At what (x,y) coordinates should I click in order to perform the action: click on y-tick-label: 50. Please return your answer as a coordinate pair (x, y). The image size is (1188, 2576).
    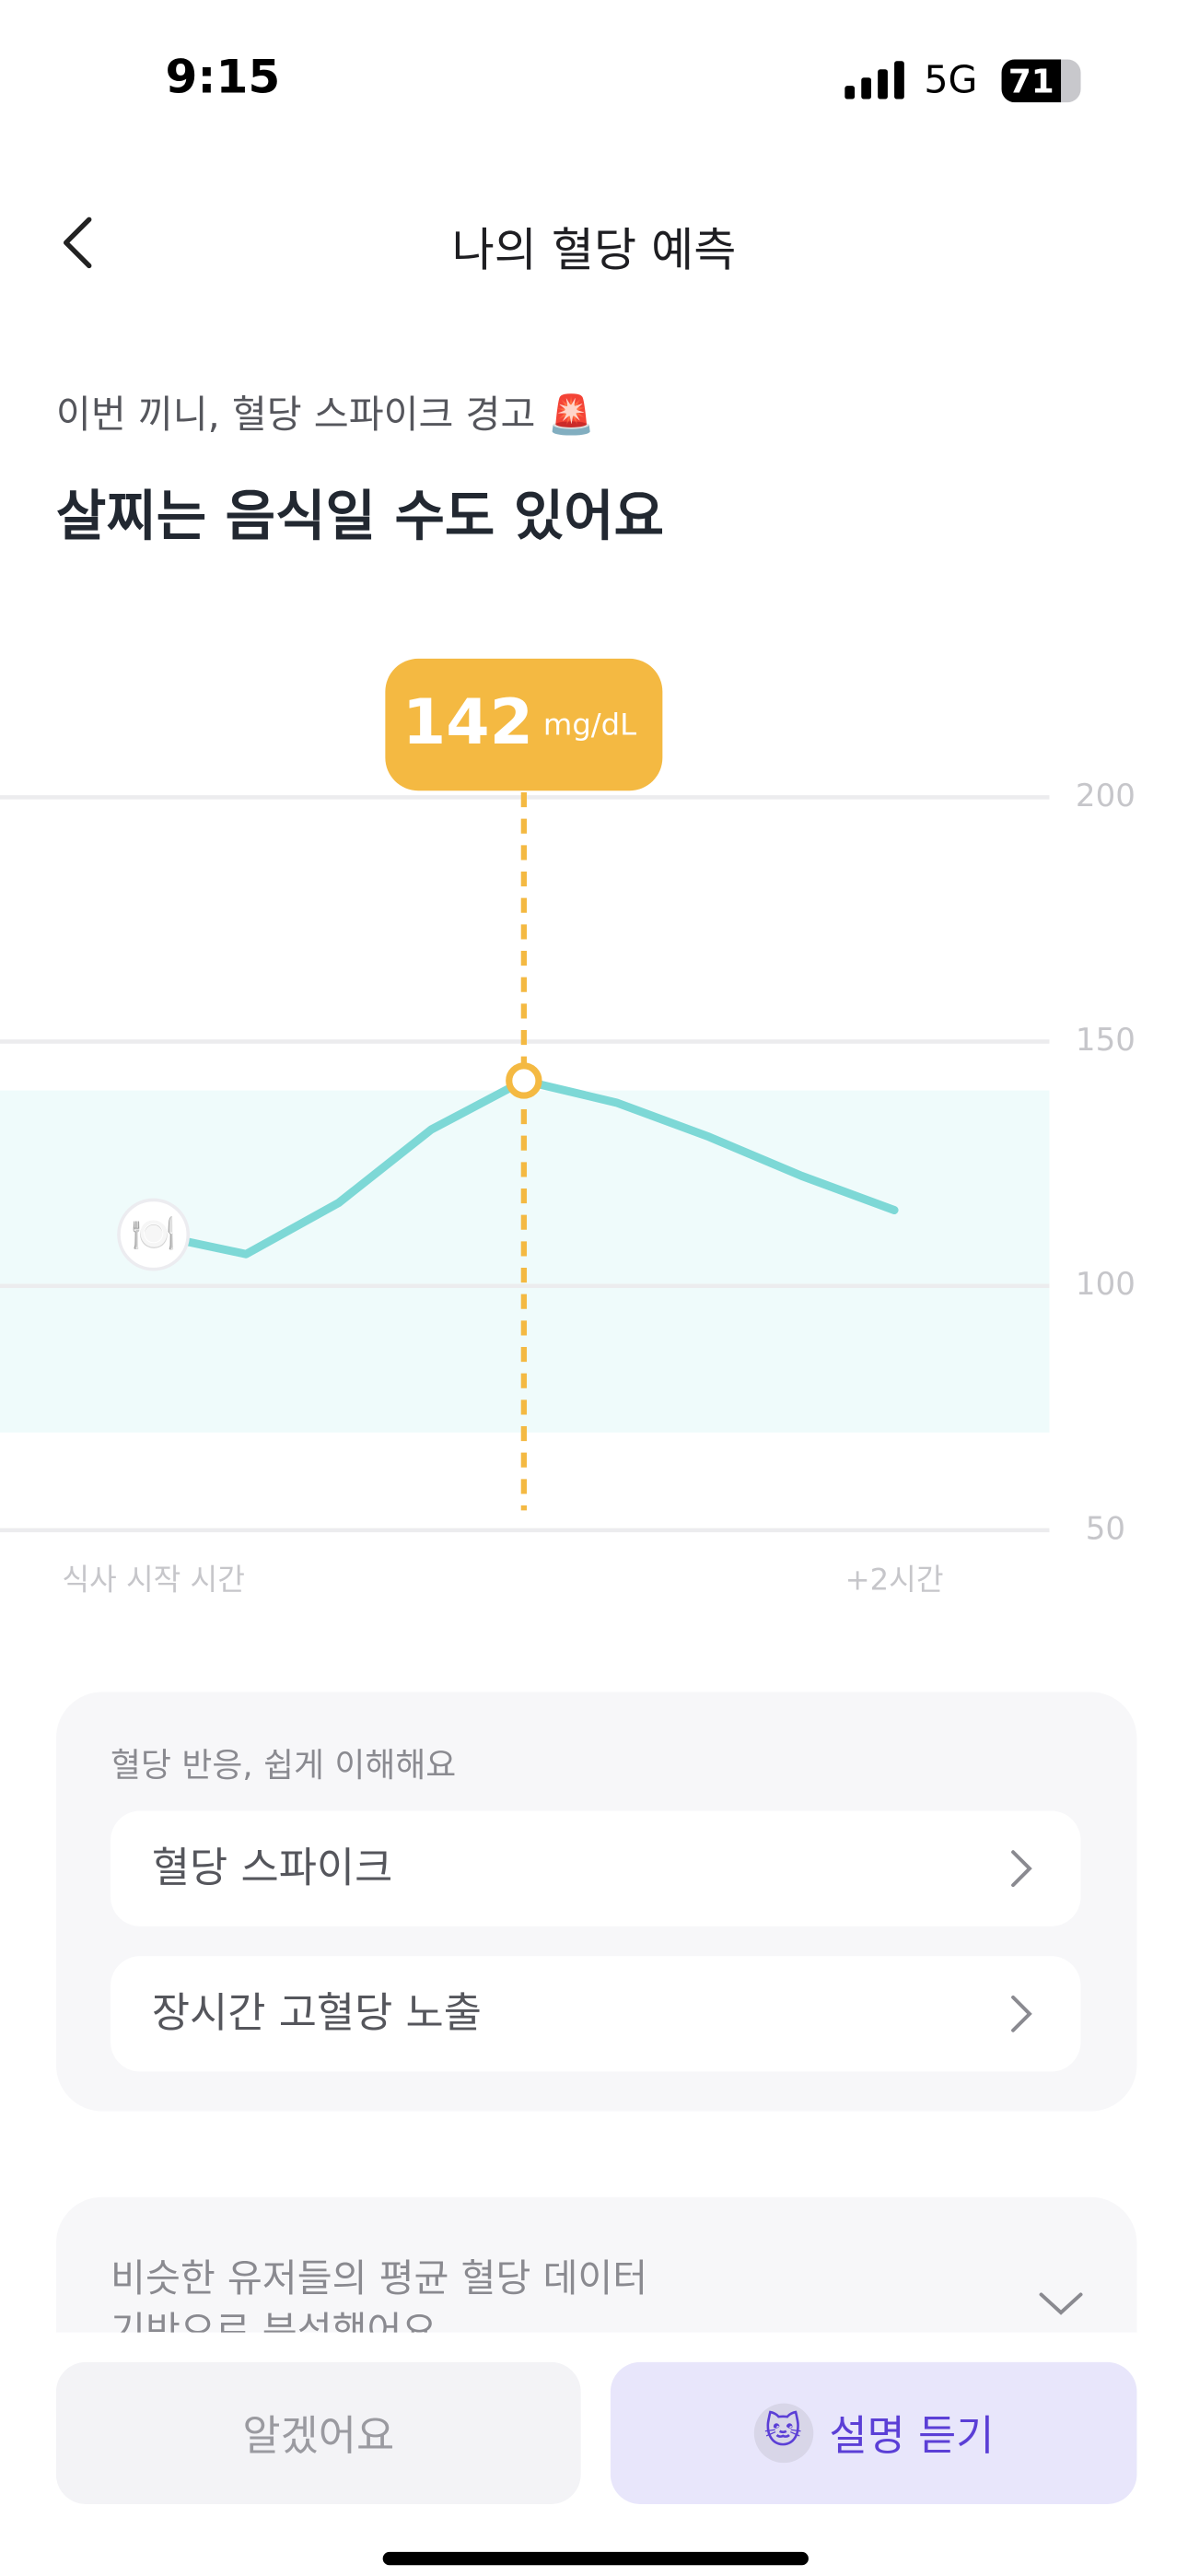
    Looking at the image, I should click on (1105, 1528).